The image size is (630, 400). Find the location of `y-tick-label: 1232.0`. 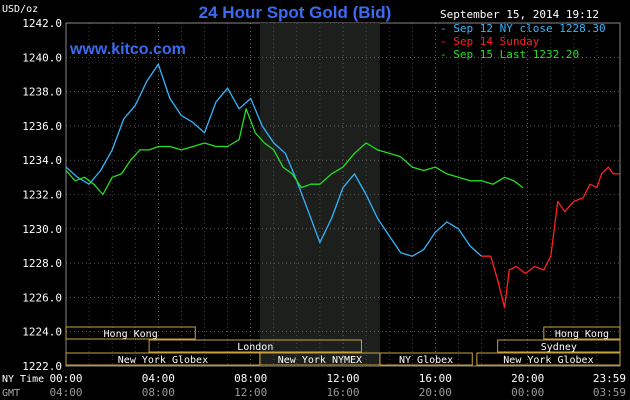

y-tick-label: 1232.0 is located at coordinates (42, 195).